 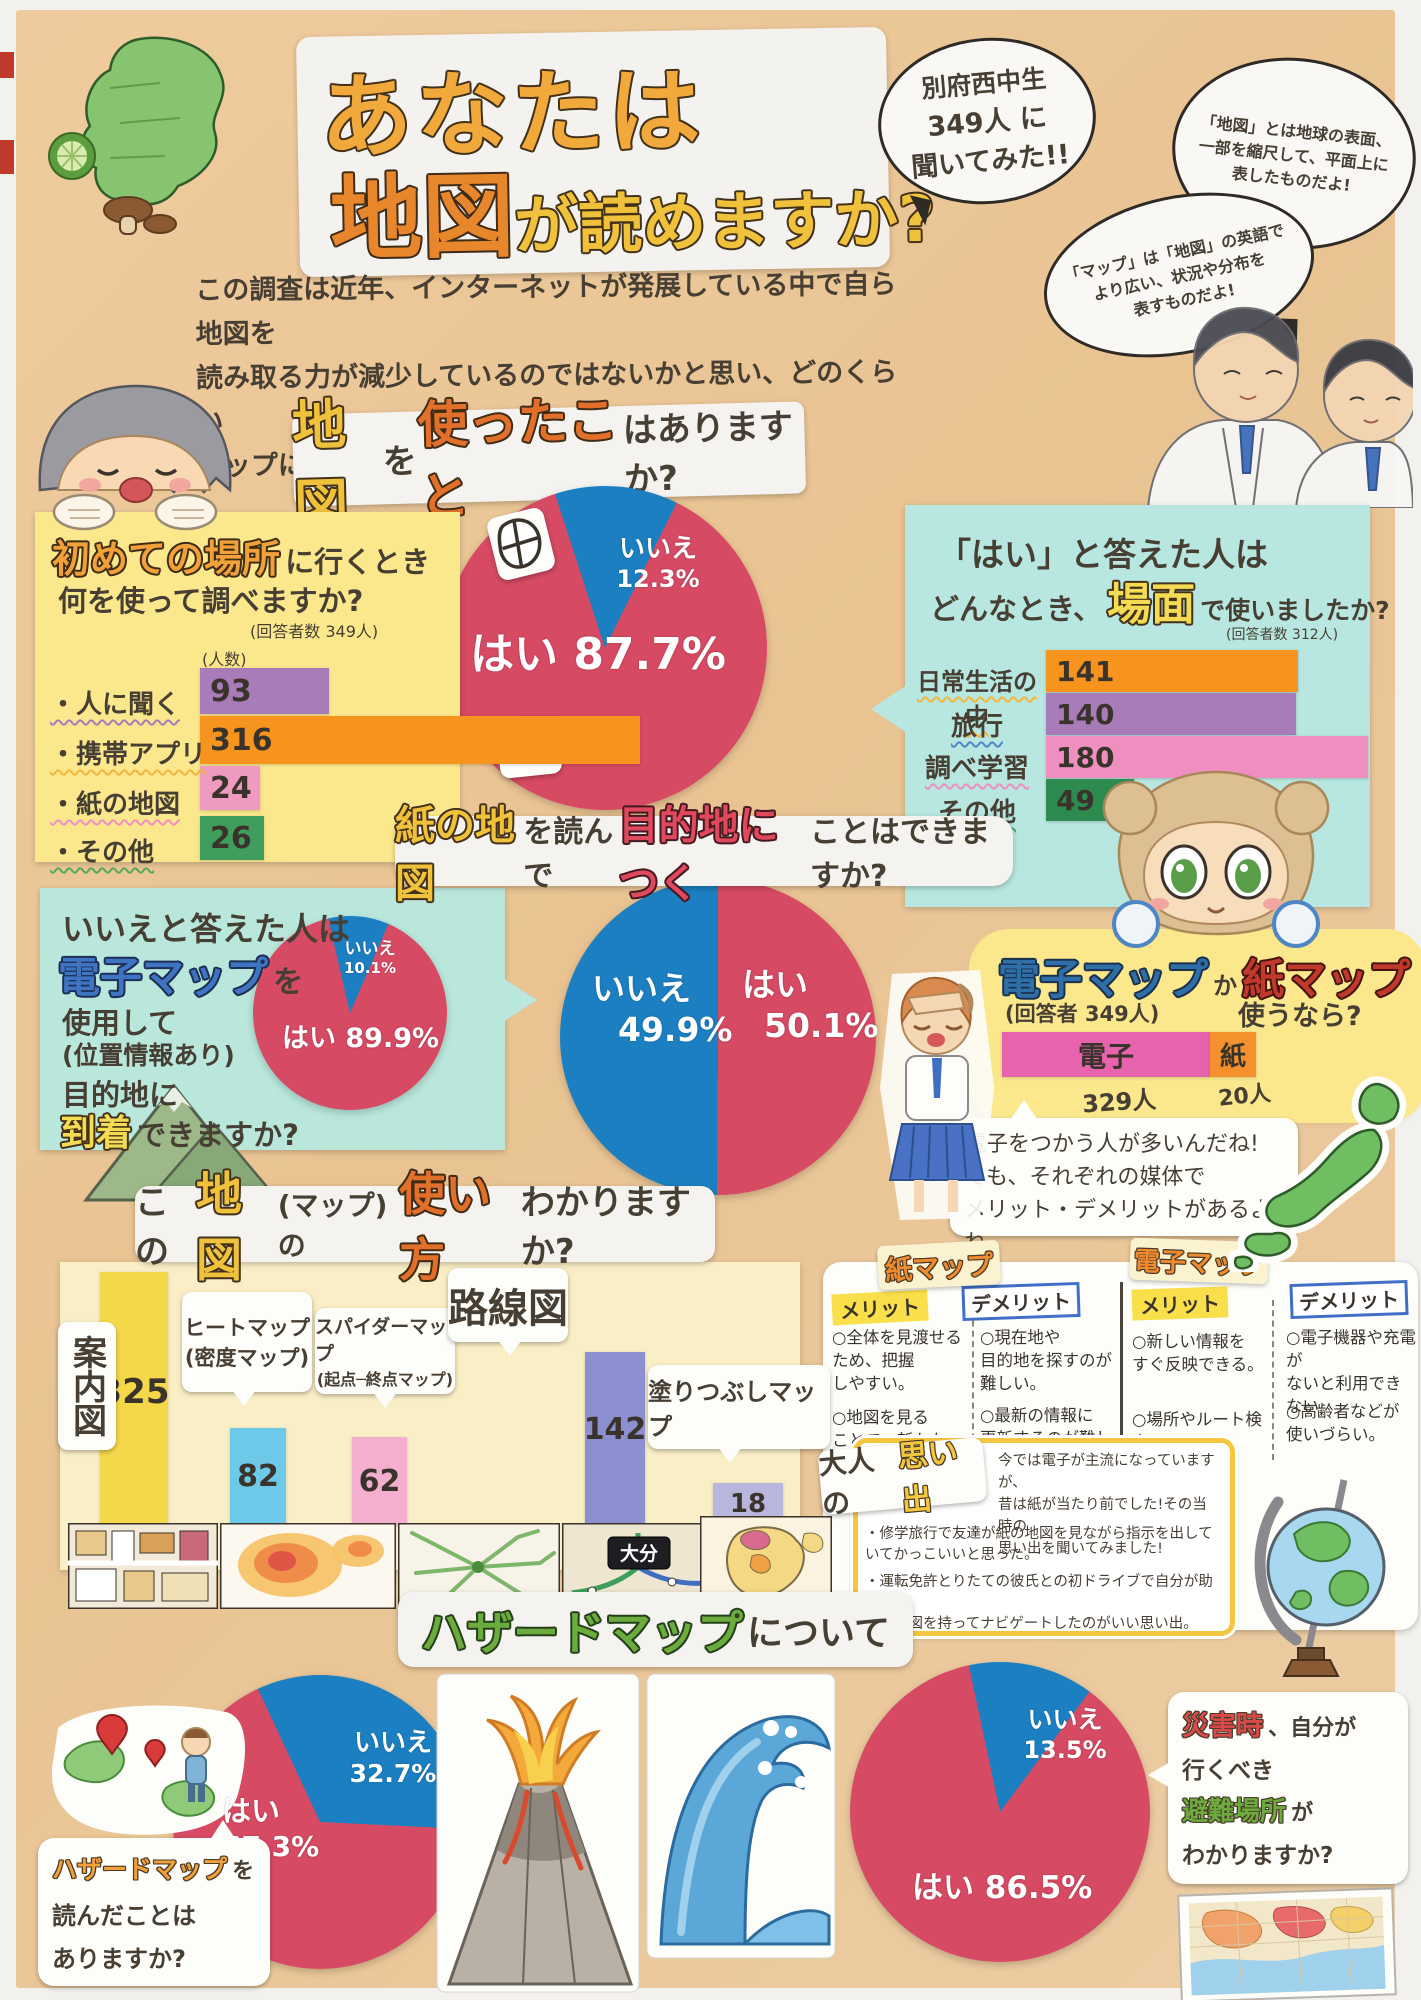 What do you see at coordinates (1198, 1353) in the screenshot?
I see `digital-merit-item-1: ○新しい情報を すぐ反映できる。` at bounding box center [1198, 1353].